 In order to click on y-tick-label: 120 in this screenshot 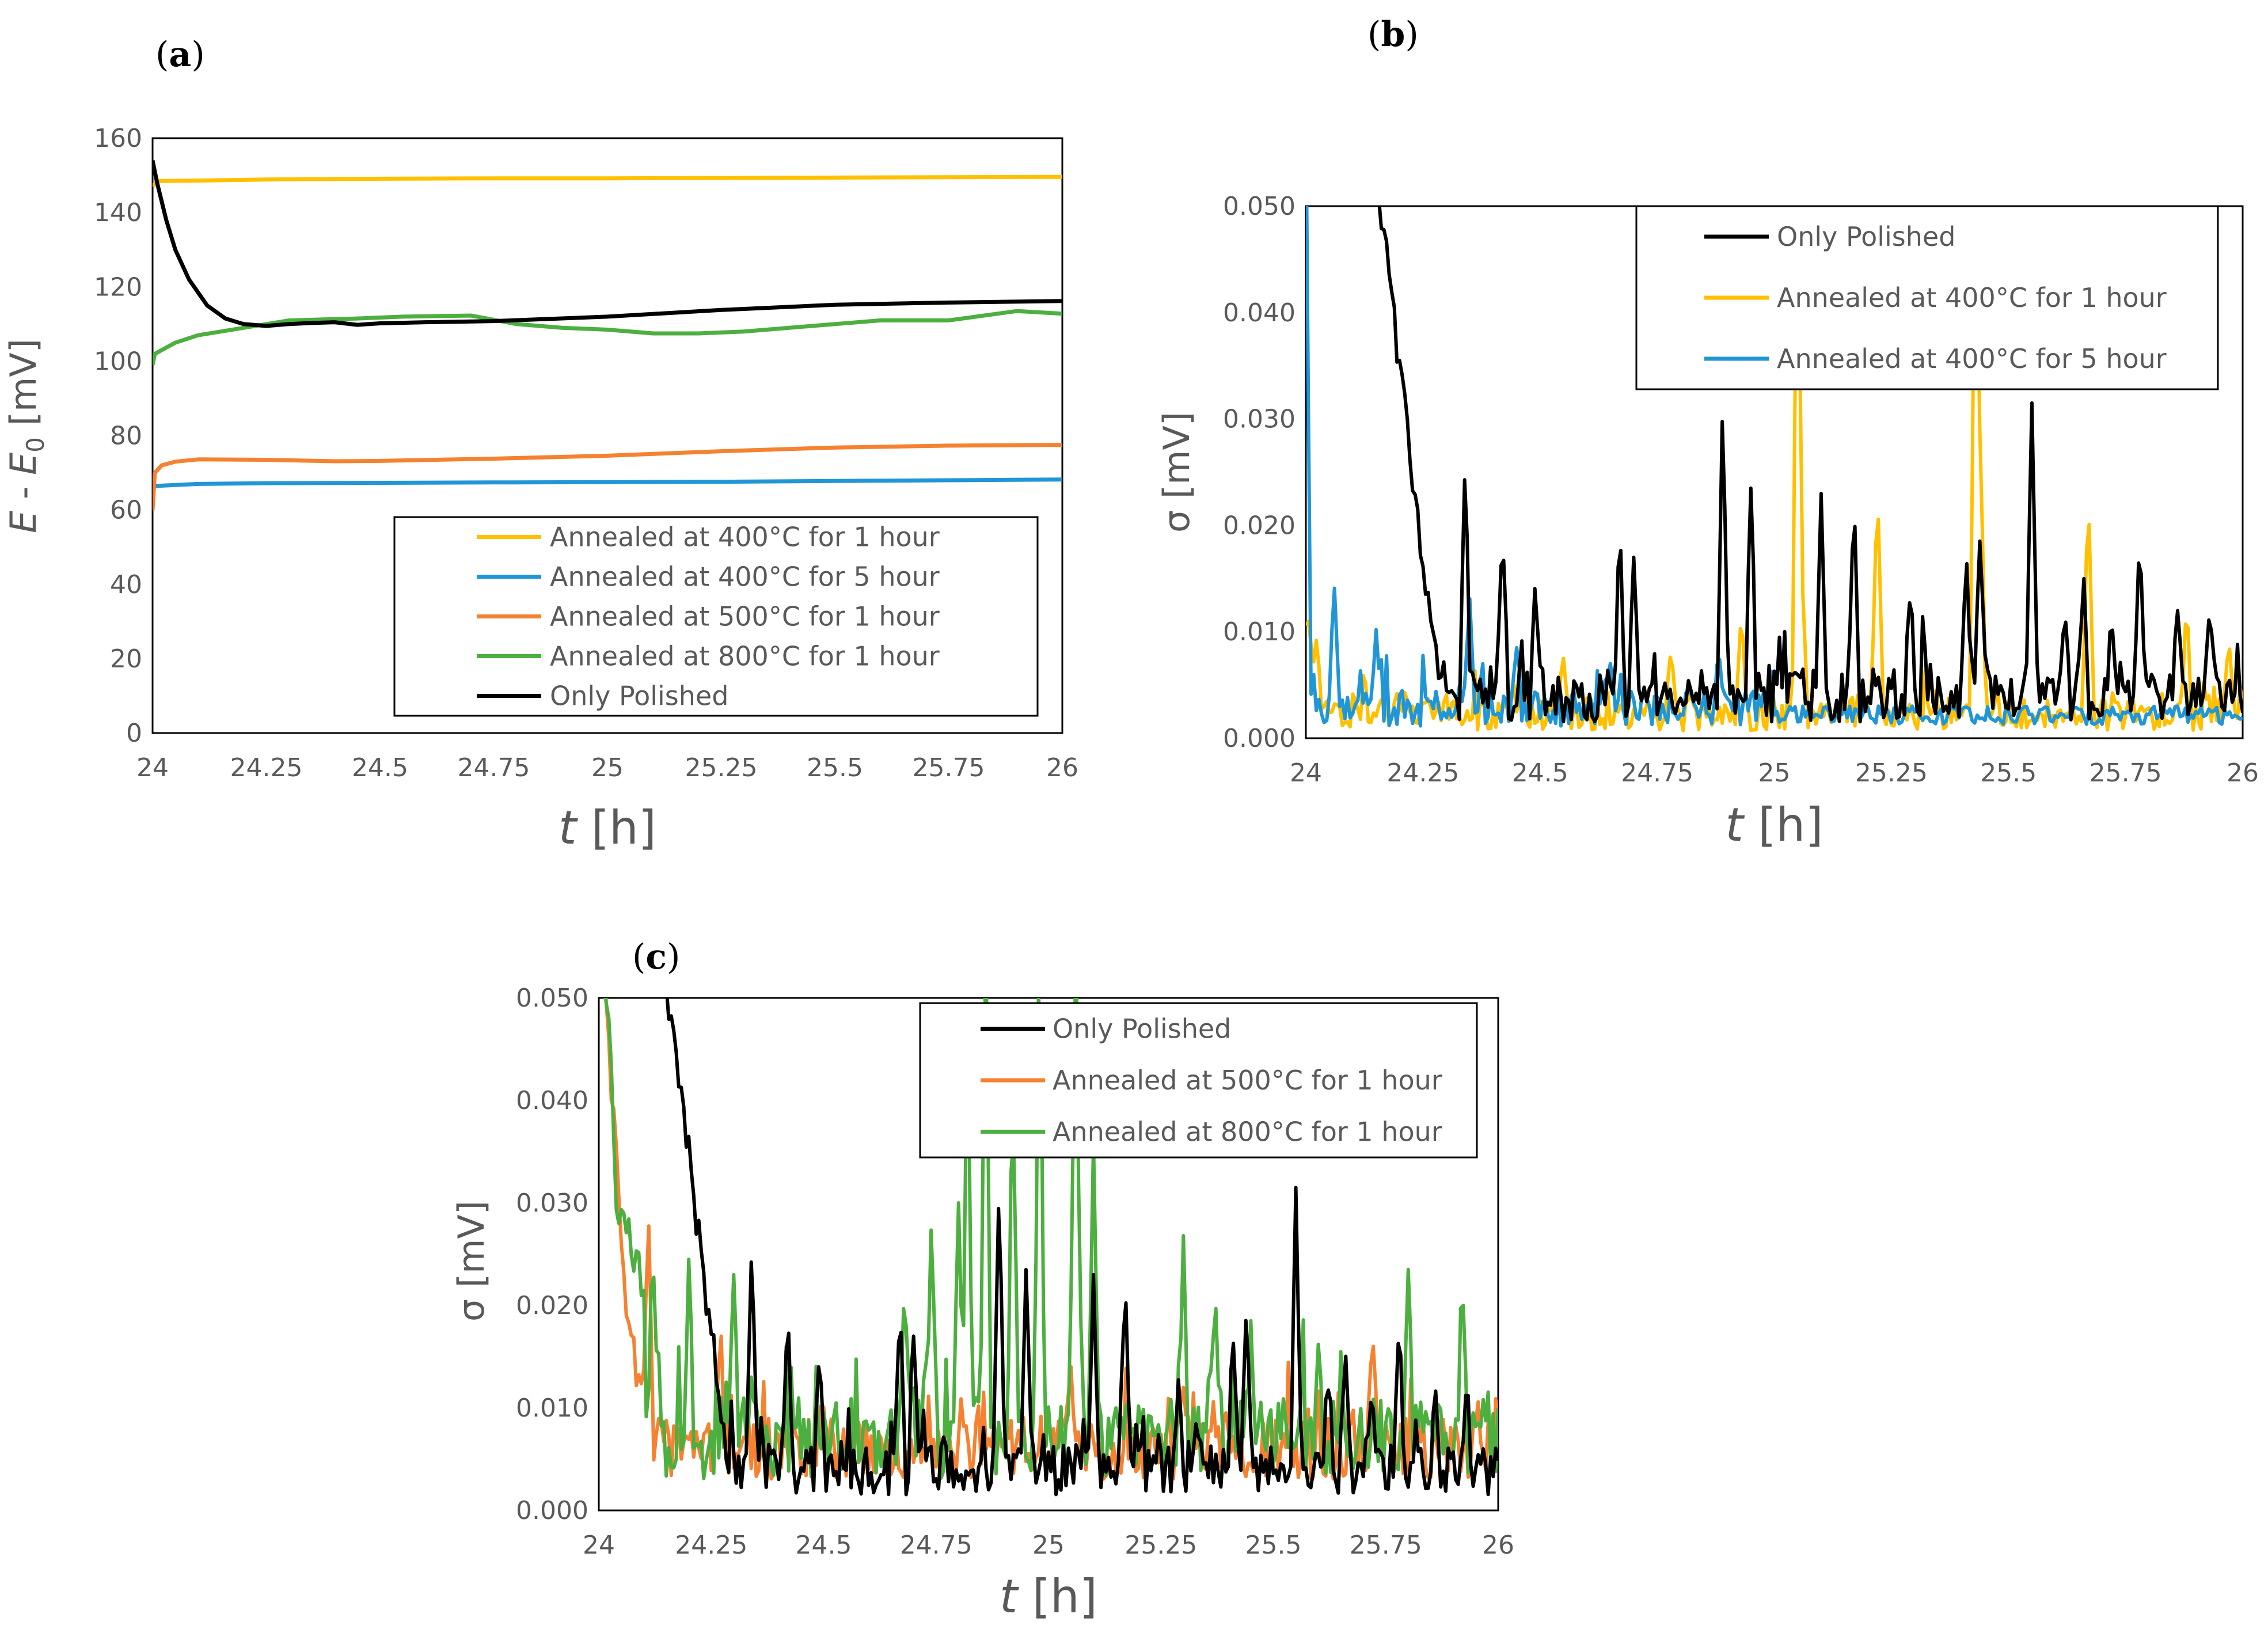, I will do `click(118, 287)`.